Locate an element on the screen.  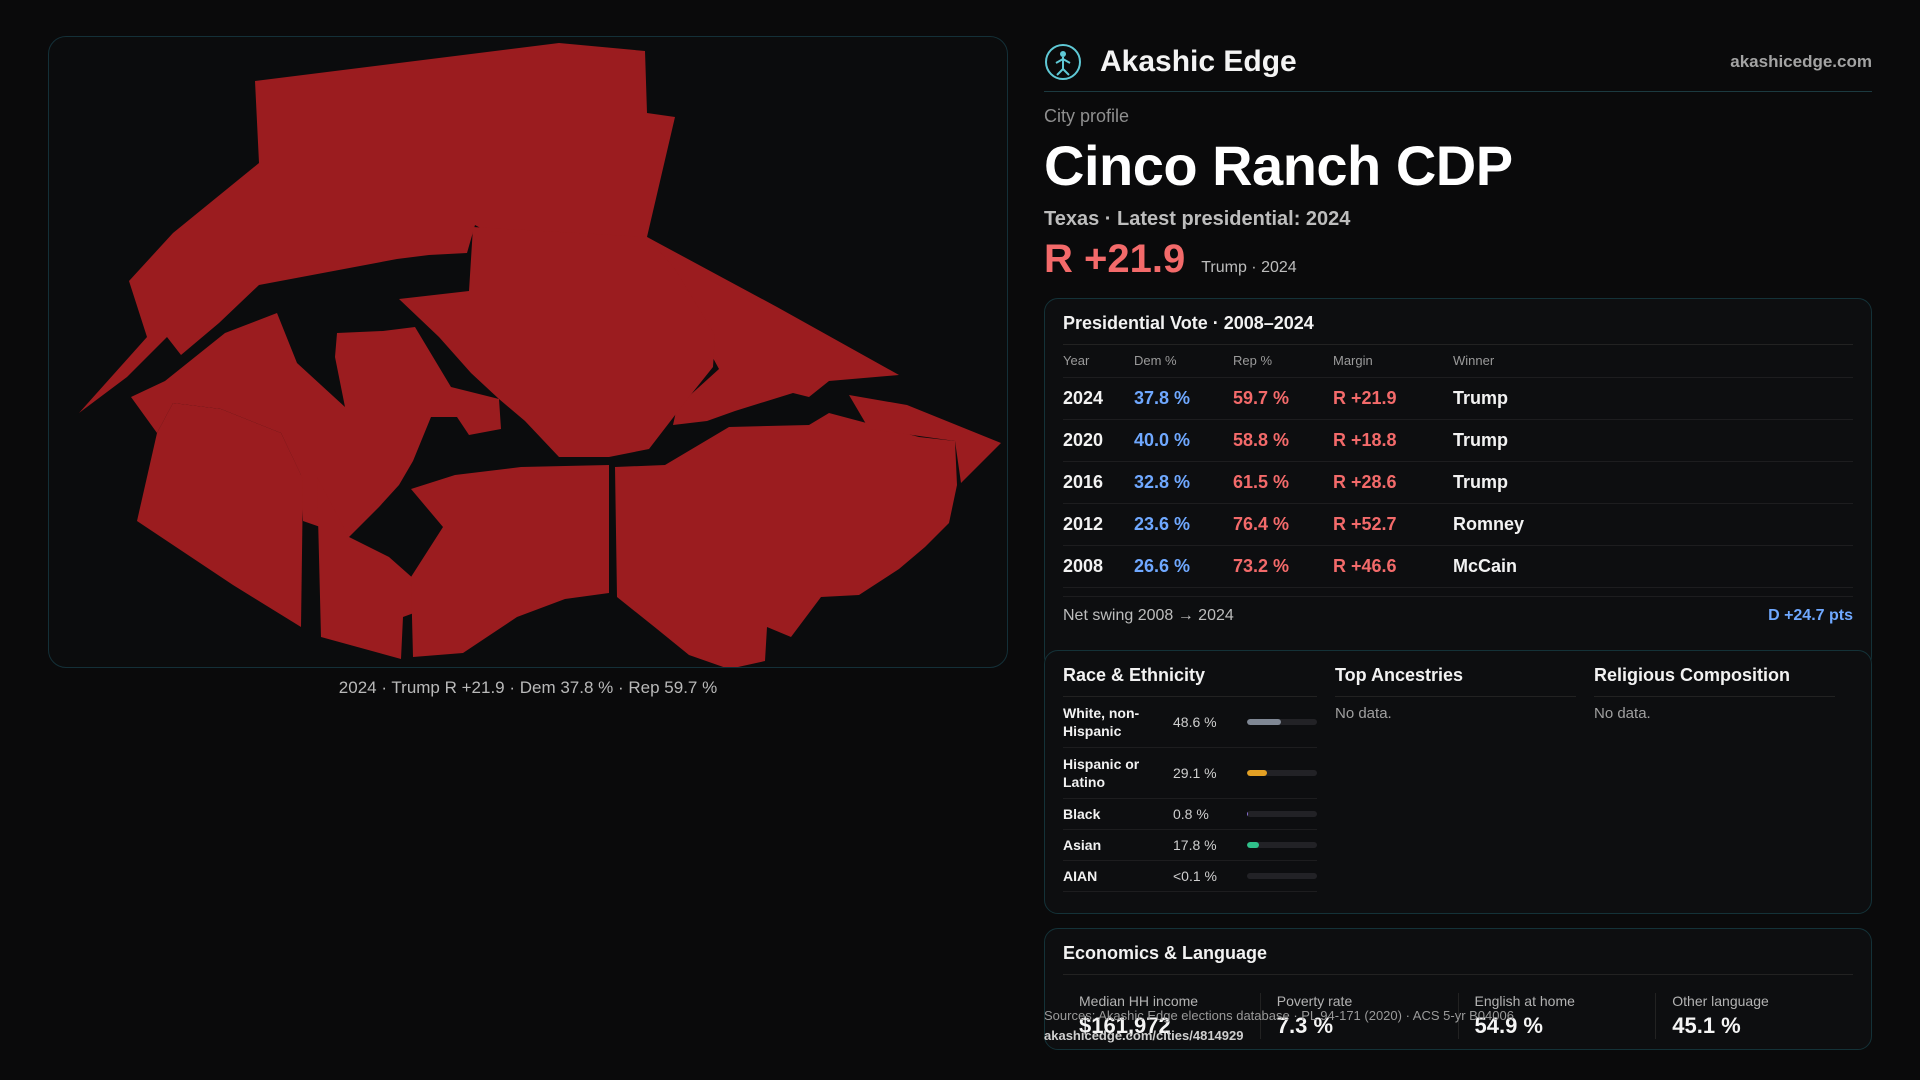
page-title: Cinco Ranch CDP is located at coordinates (1278, 165).